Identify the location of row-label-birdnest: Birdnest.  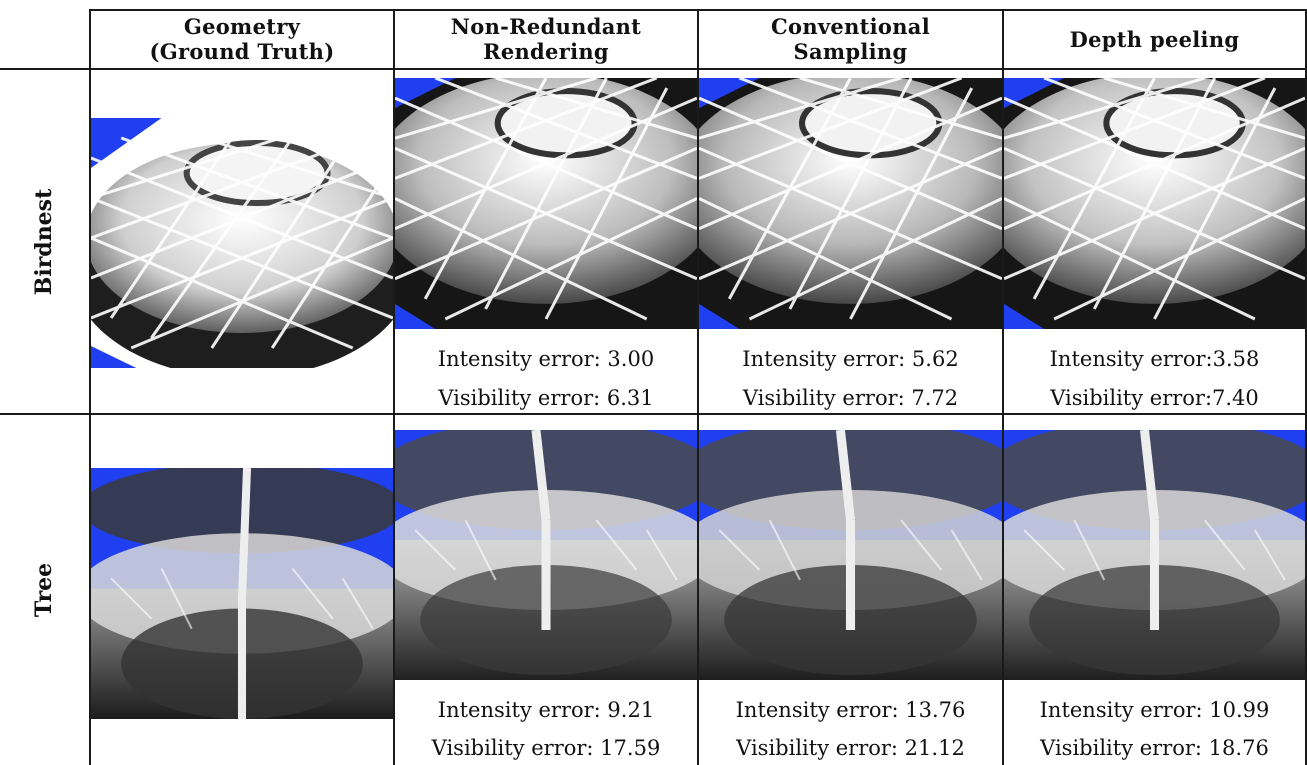
(44, 241).